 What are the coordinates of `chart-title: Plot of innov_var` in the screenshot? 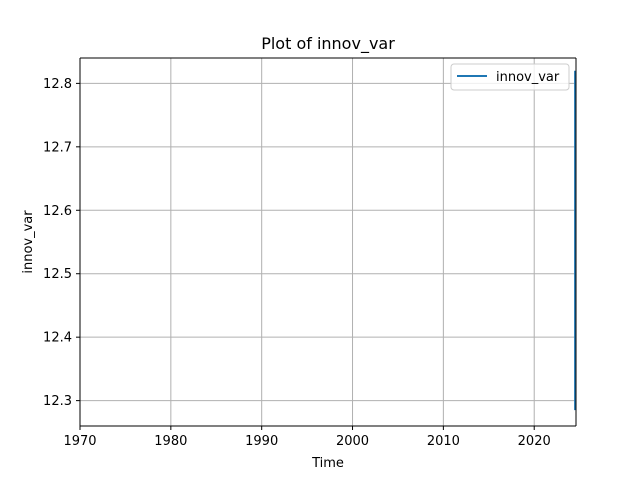 It's located at (328, 44).